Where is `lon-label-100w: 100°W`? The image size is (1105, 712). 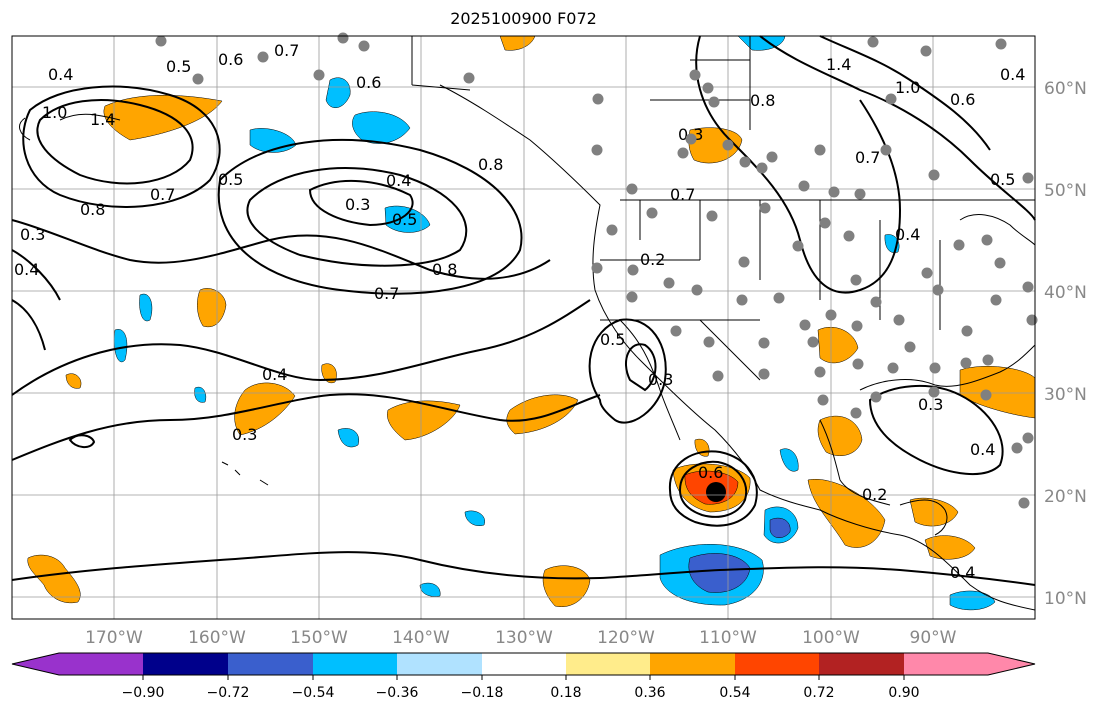
lon-label-100w: 100°W is located at coordinates (831, 638).